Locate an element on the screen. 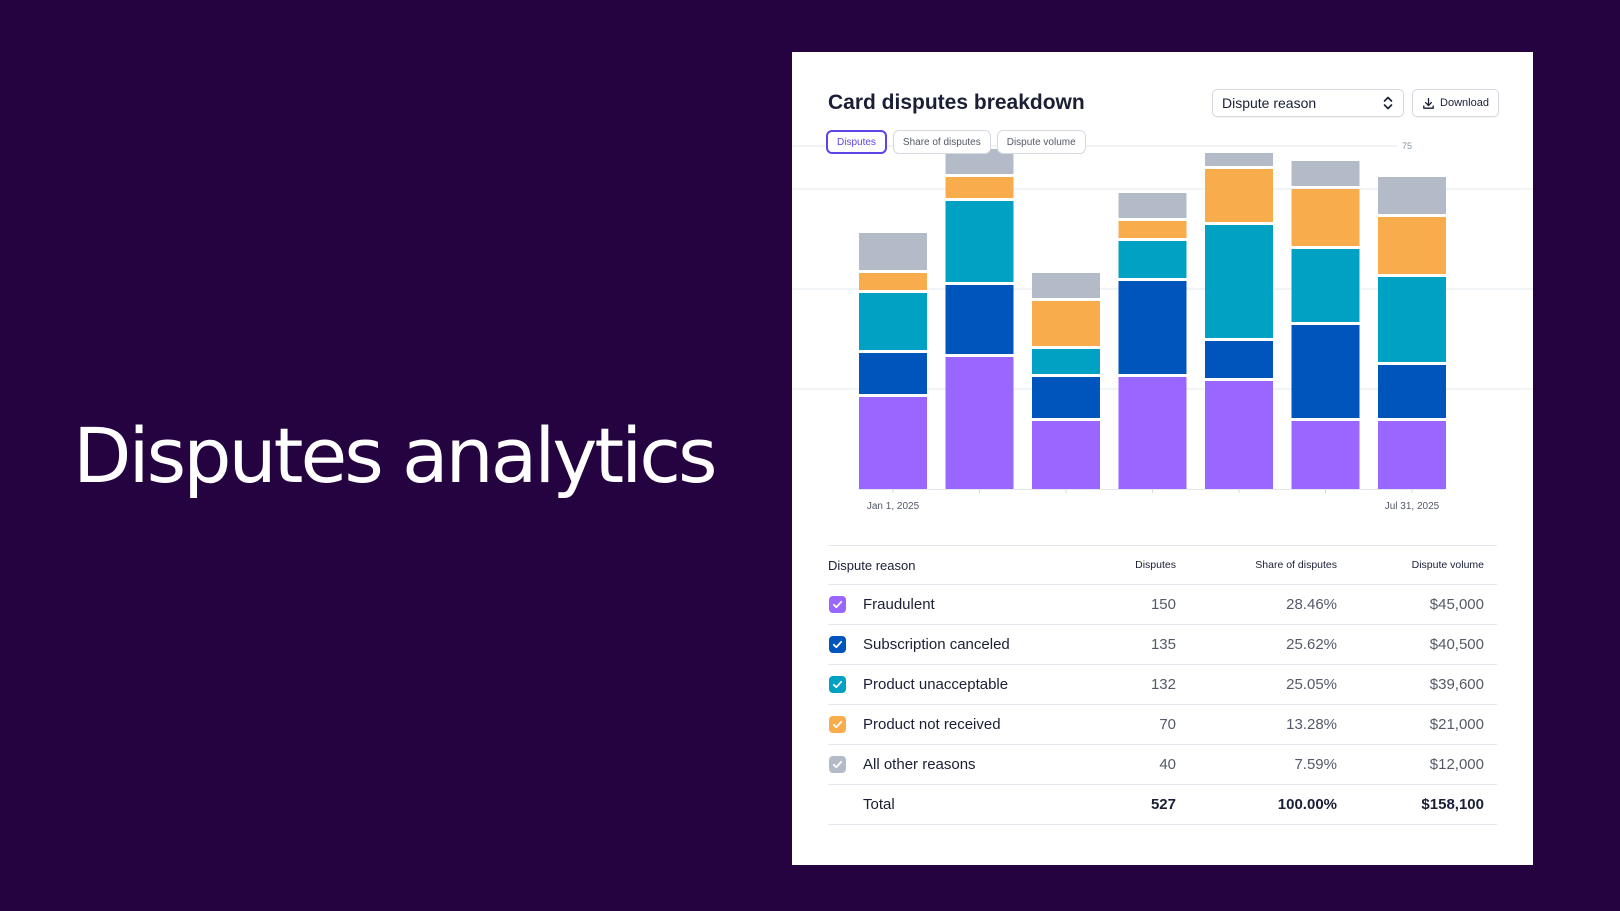  select-value: Dispute reason is located at coordinates (1269, 103).